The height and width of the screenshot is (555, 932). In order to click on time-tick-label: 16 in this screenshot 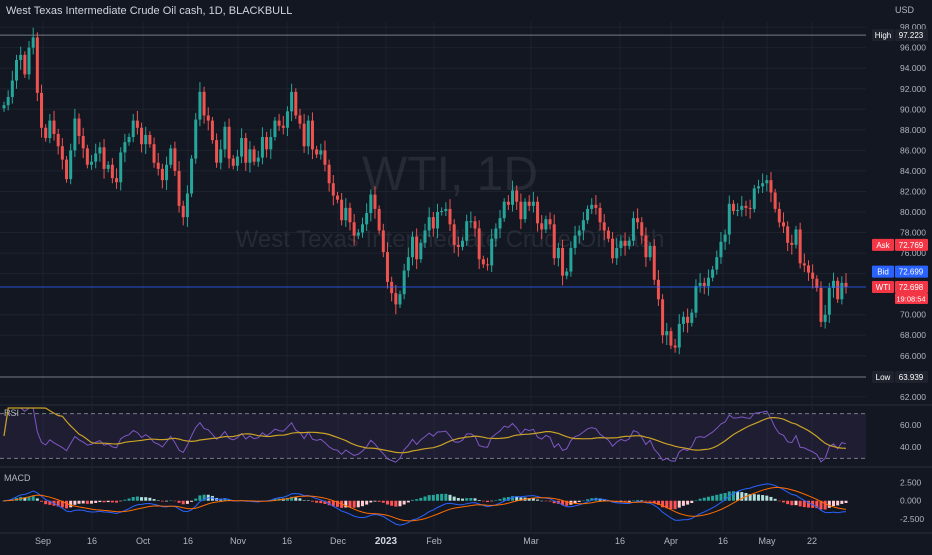, I will do `click(92, 541)`.